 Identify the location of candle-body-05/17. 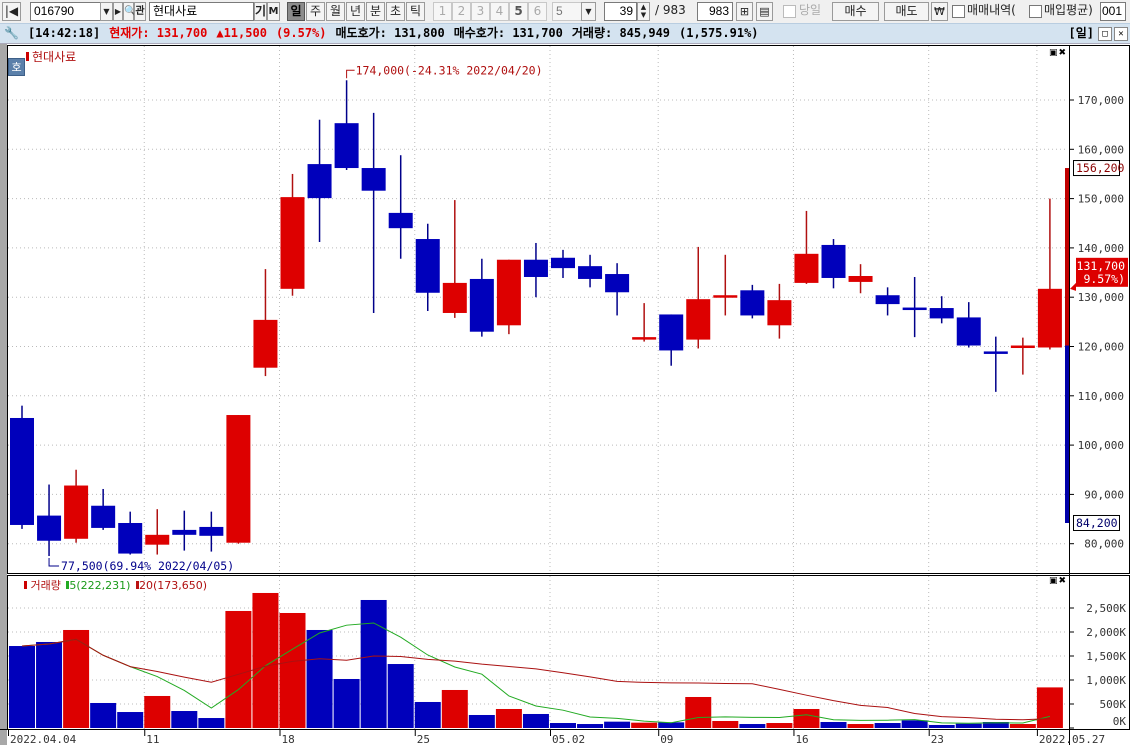
(833, 261).